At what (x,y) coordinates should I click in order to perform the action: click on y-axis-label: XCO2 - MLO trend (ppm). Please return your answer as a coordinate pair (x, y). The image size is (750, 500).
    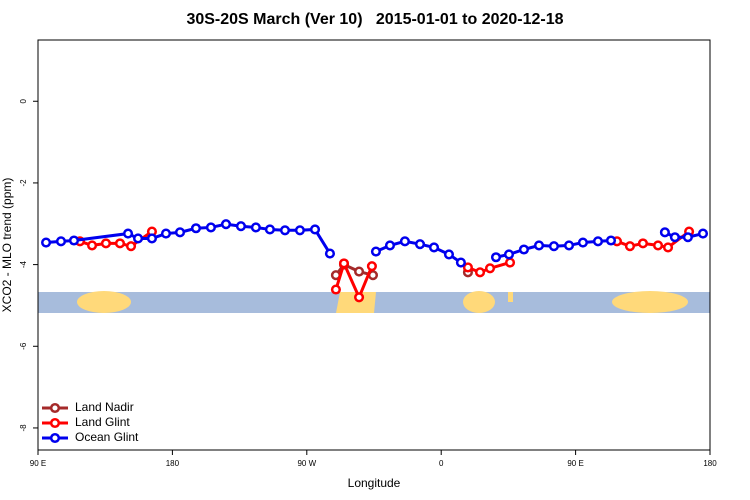
    Looking at the image, I should click on (7, 245).